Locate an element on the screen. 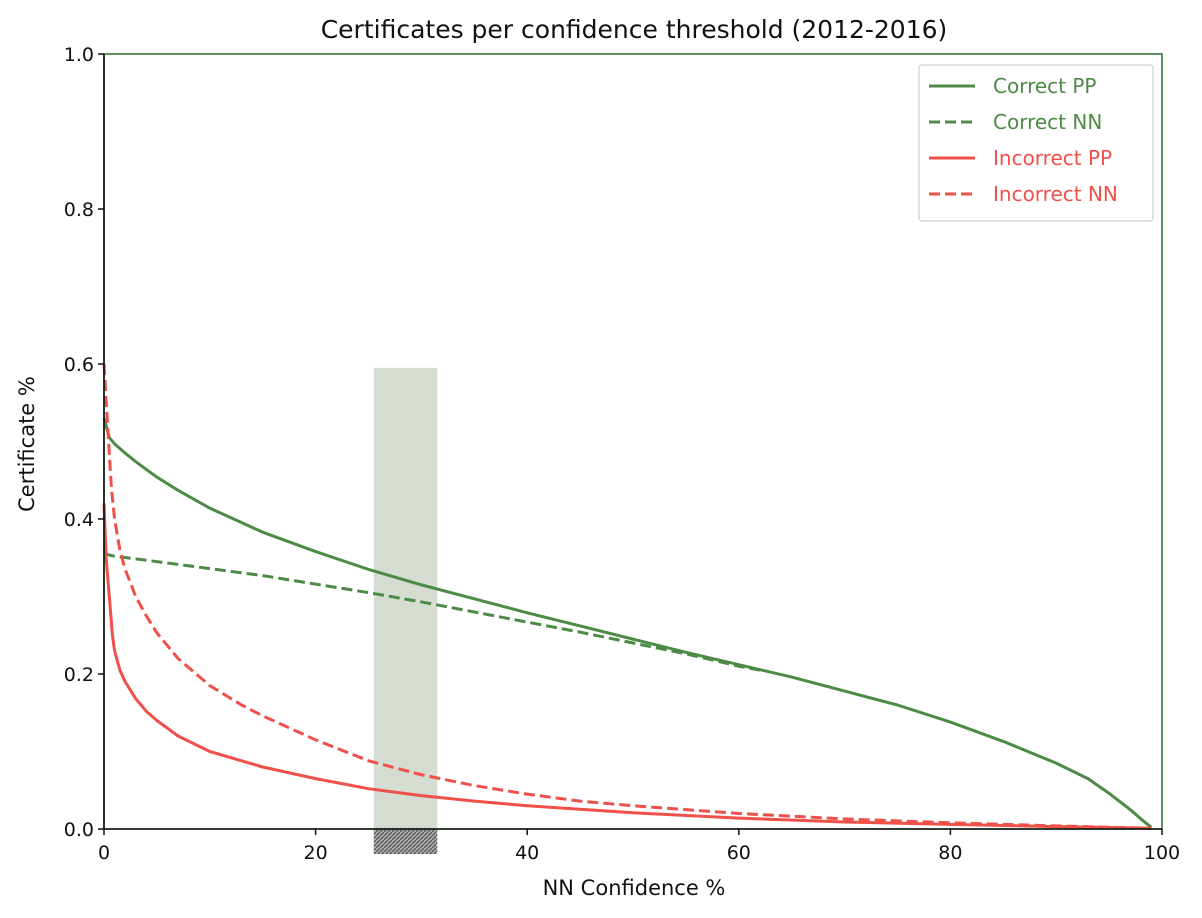  legend-label: Correct PP is located at coordinates (1044, 86).